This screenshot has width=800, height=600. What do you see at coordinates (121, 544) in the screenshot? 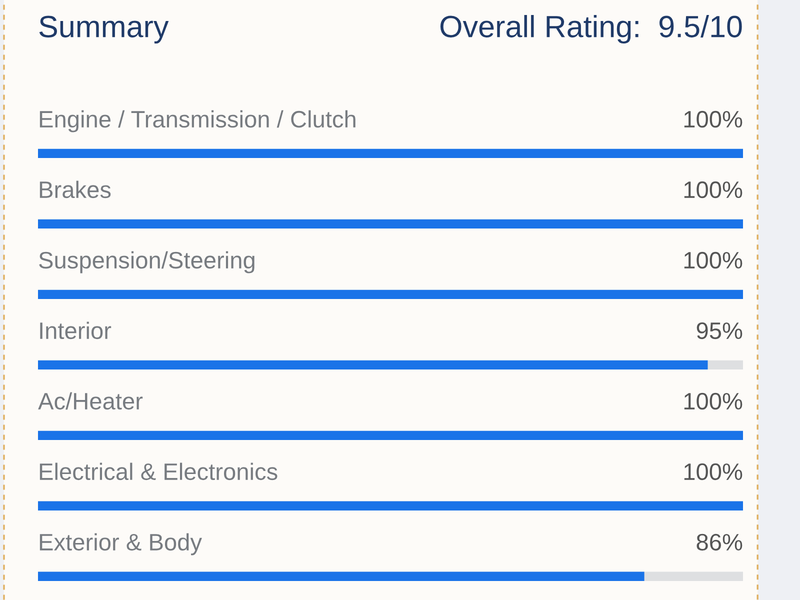
I see `y-tick-label: Exterior & Body` at bounding box center [121, 544].